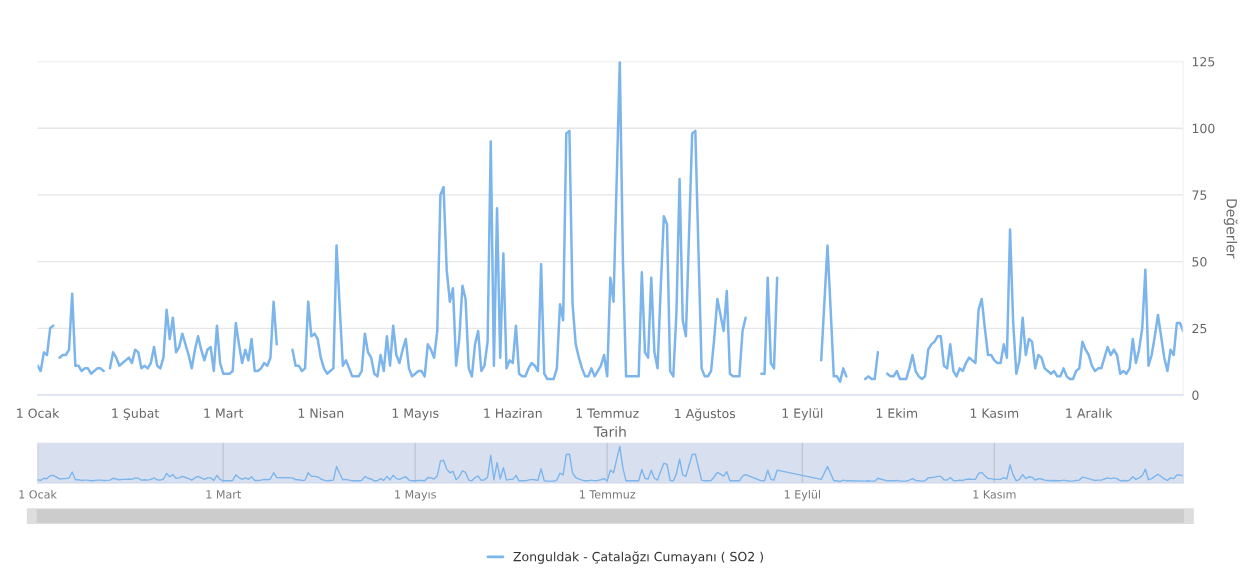 The width and height of the screenshot is (1252, 575). I want to click on y-tick-label: 75, so click(1199, 195).